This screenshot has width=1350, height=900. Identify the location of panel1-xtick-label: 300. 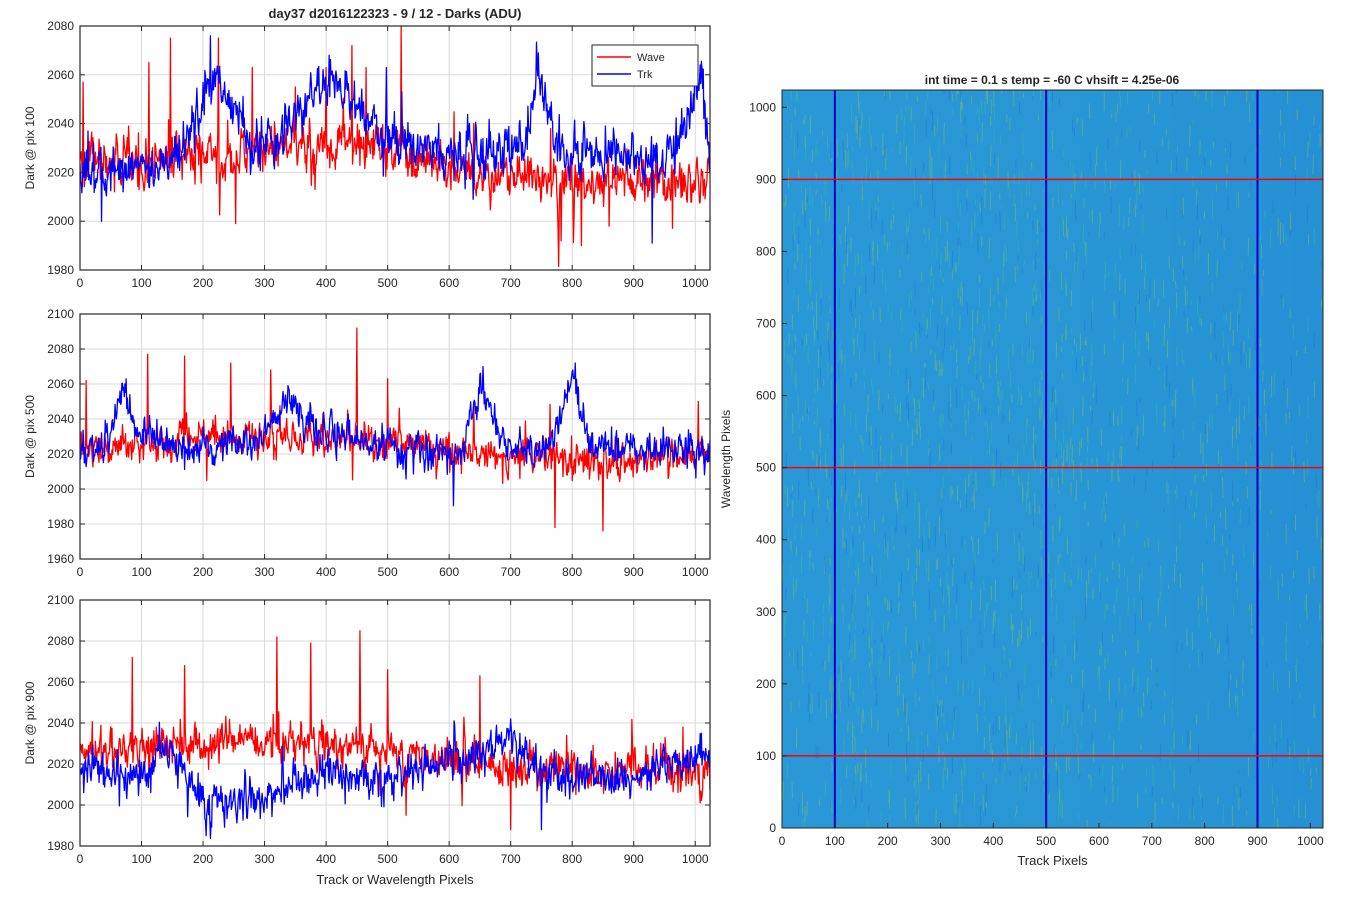
(265, 572).